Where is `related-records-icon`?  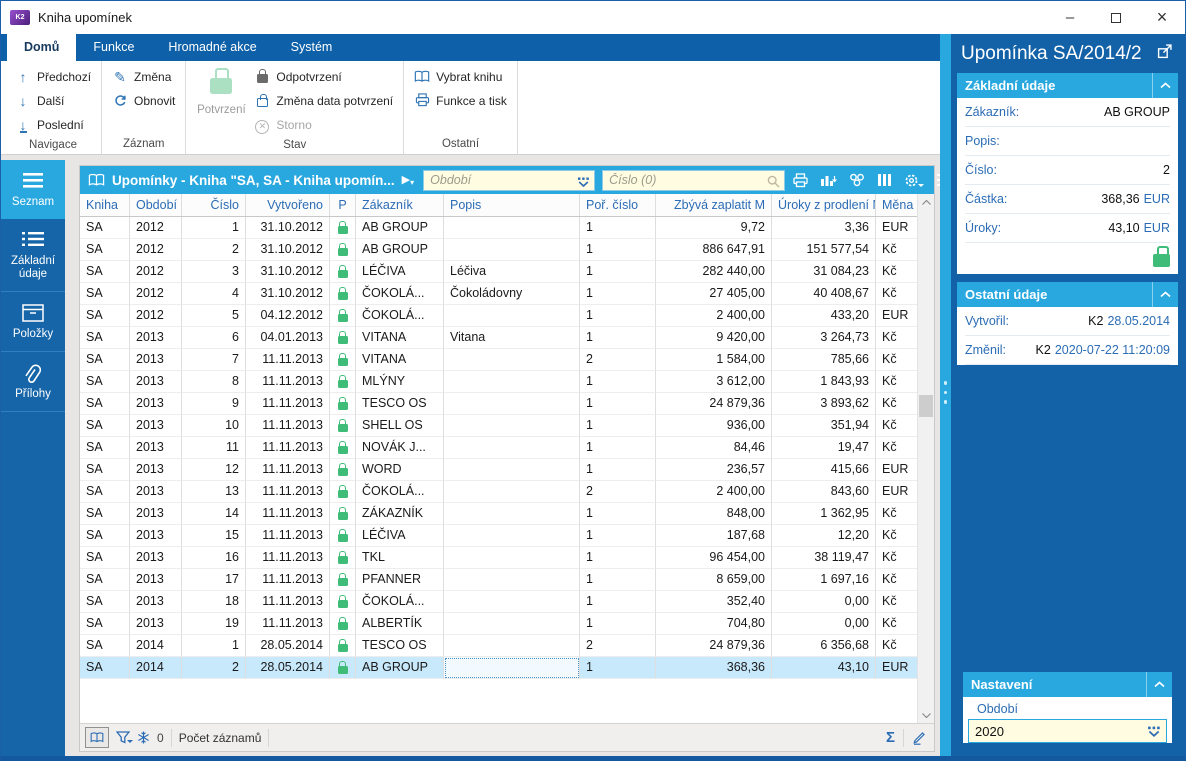 related-records-icon is located at coordinates (857, 180).